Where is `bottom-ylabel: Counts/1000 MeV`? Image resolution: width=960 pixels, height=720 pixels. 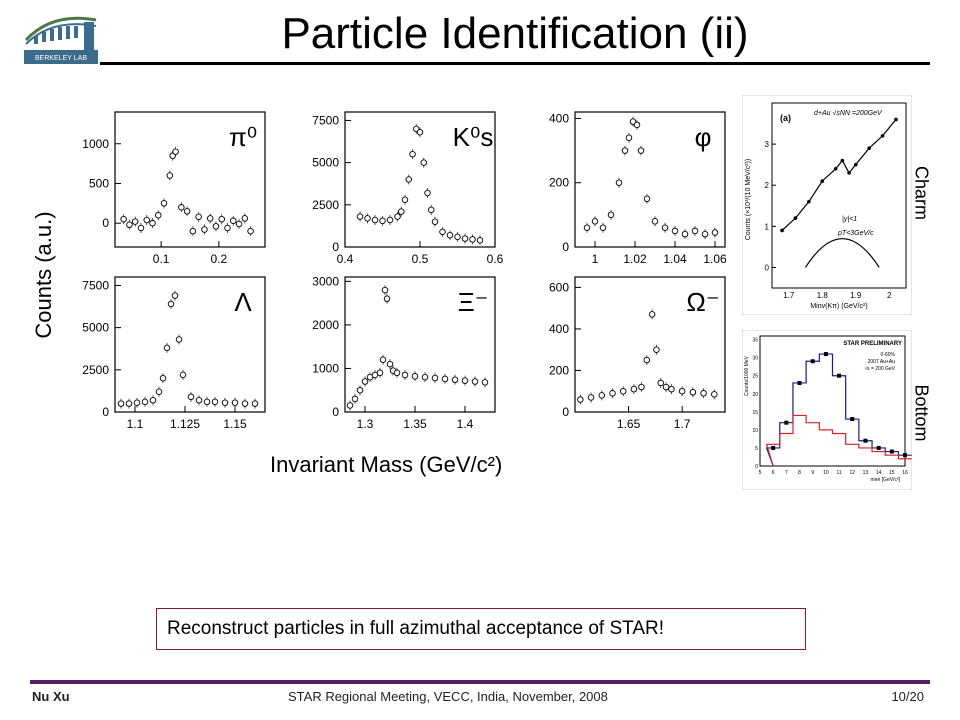
bottom-ylabel: Counts/1000 MeV is located at coordinates (747, 375).